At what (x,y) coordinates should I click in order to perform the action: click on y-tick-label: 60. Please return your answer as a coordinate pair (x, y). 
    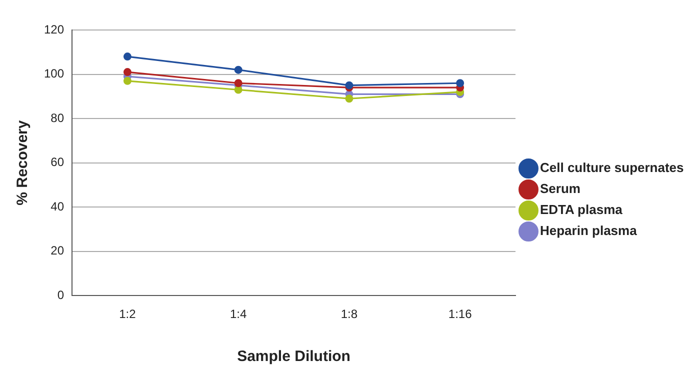
    Looking at the image, I should click on (57, 162).